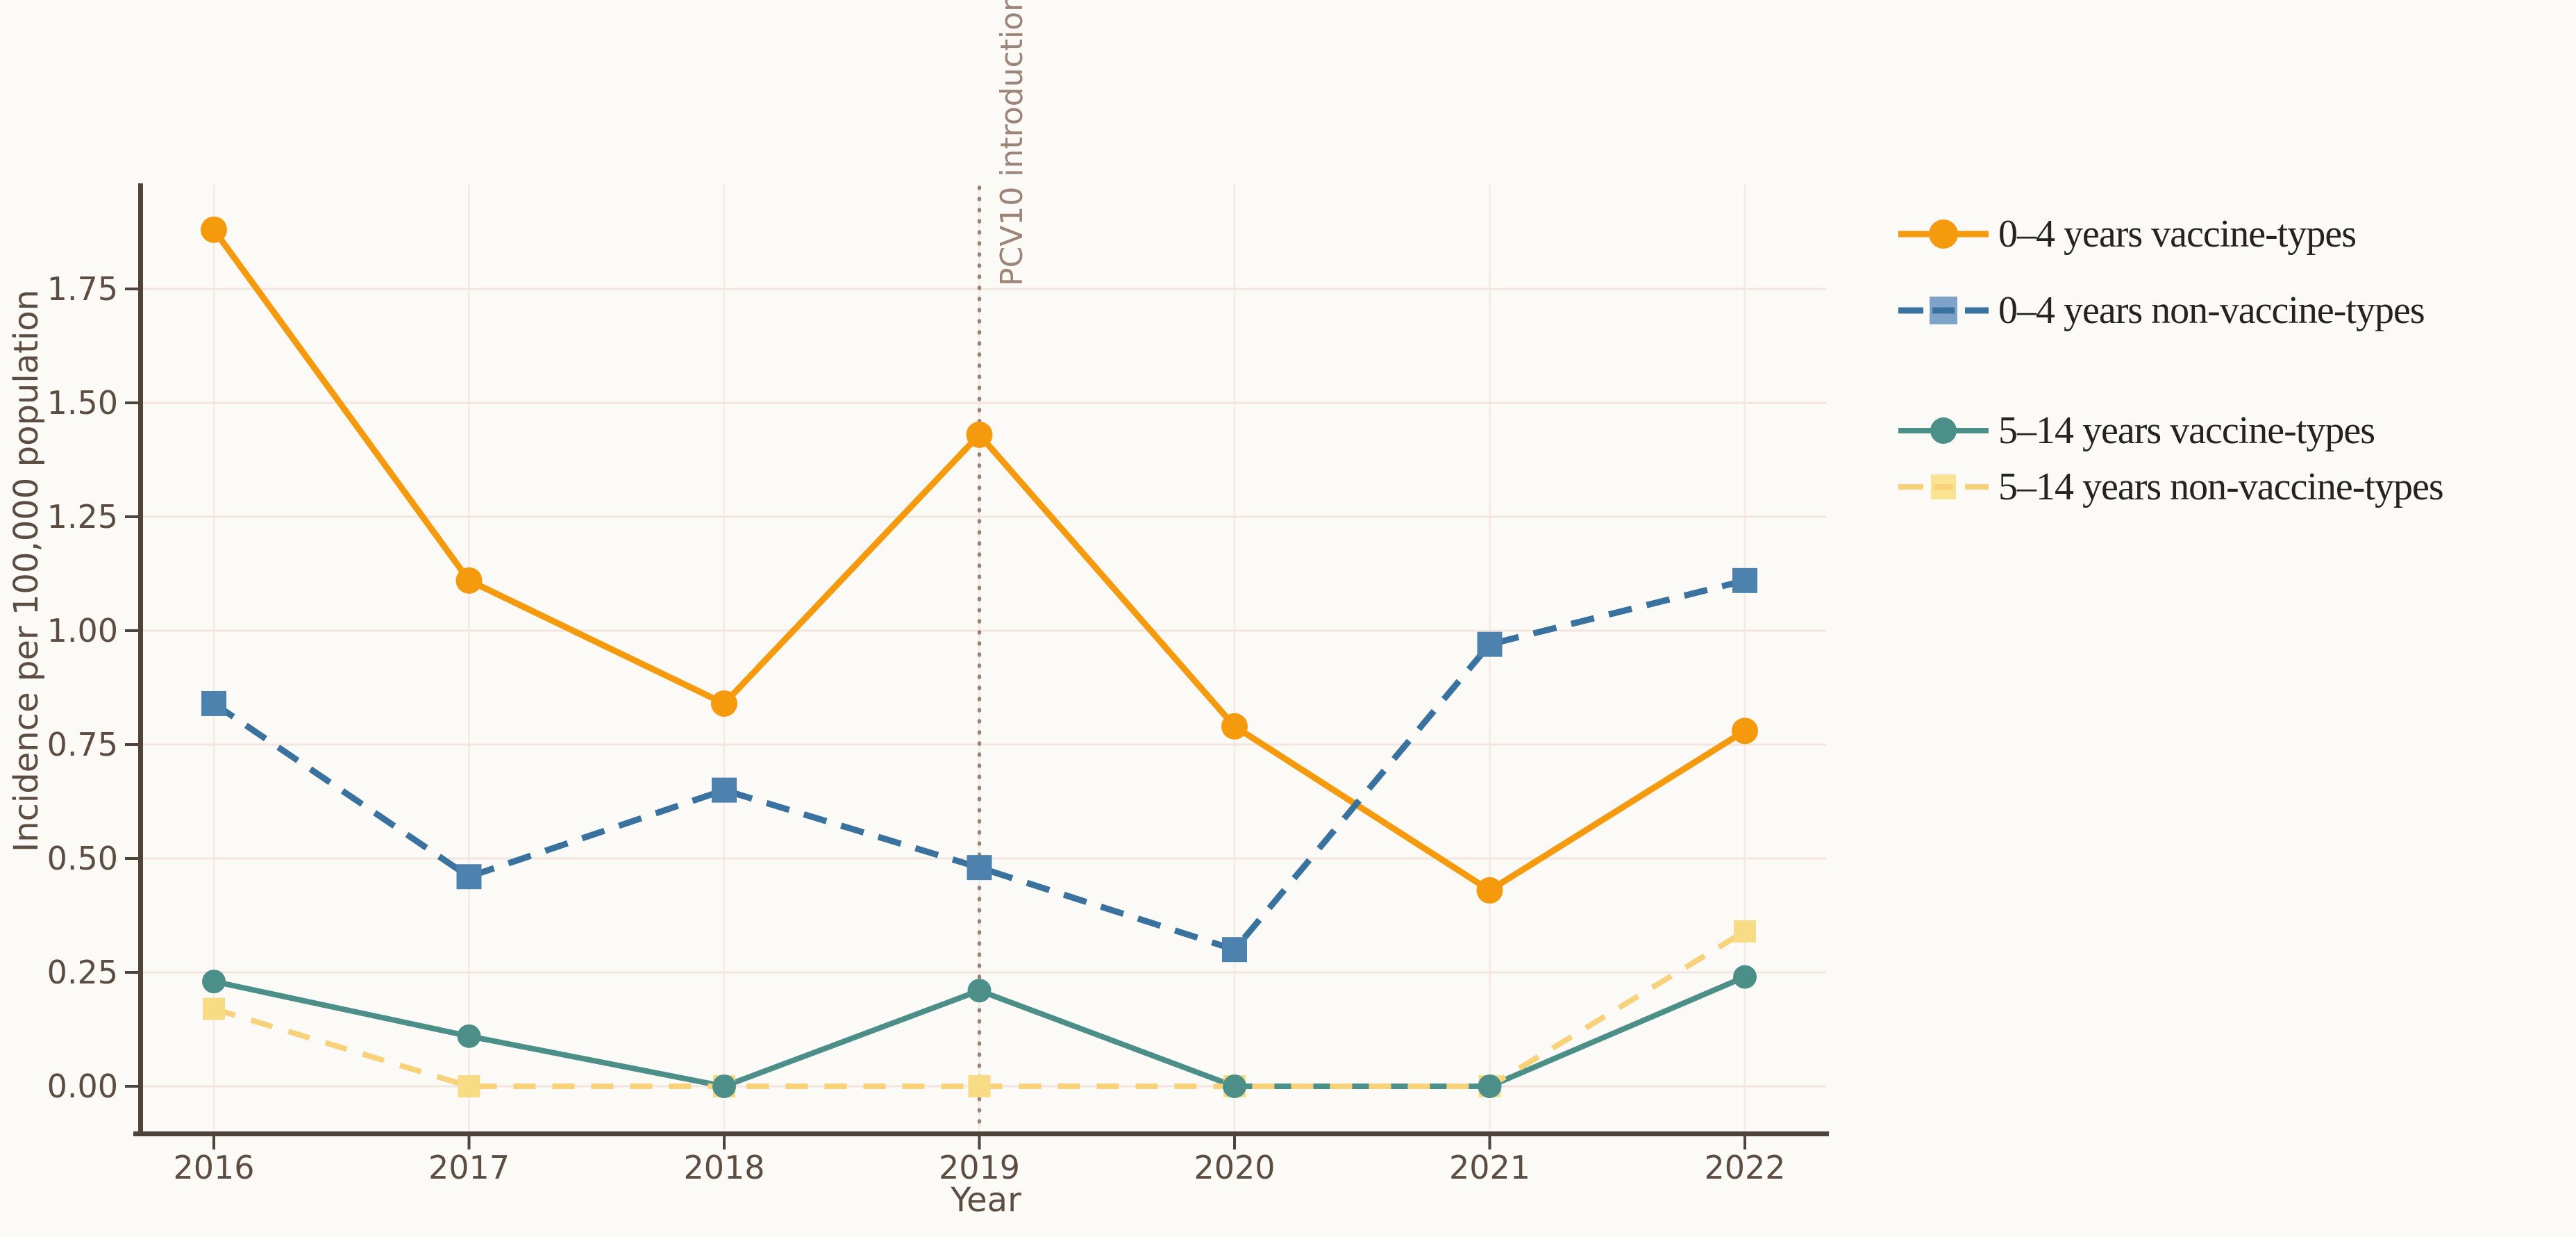  Describe the element at coordinates (82, 289) in the screenshot. I see `y-tick-label: 1.75` at that location.